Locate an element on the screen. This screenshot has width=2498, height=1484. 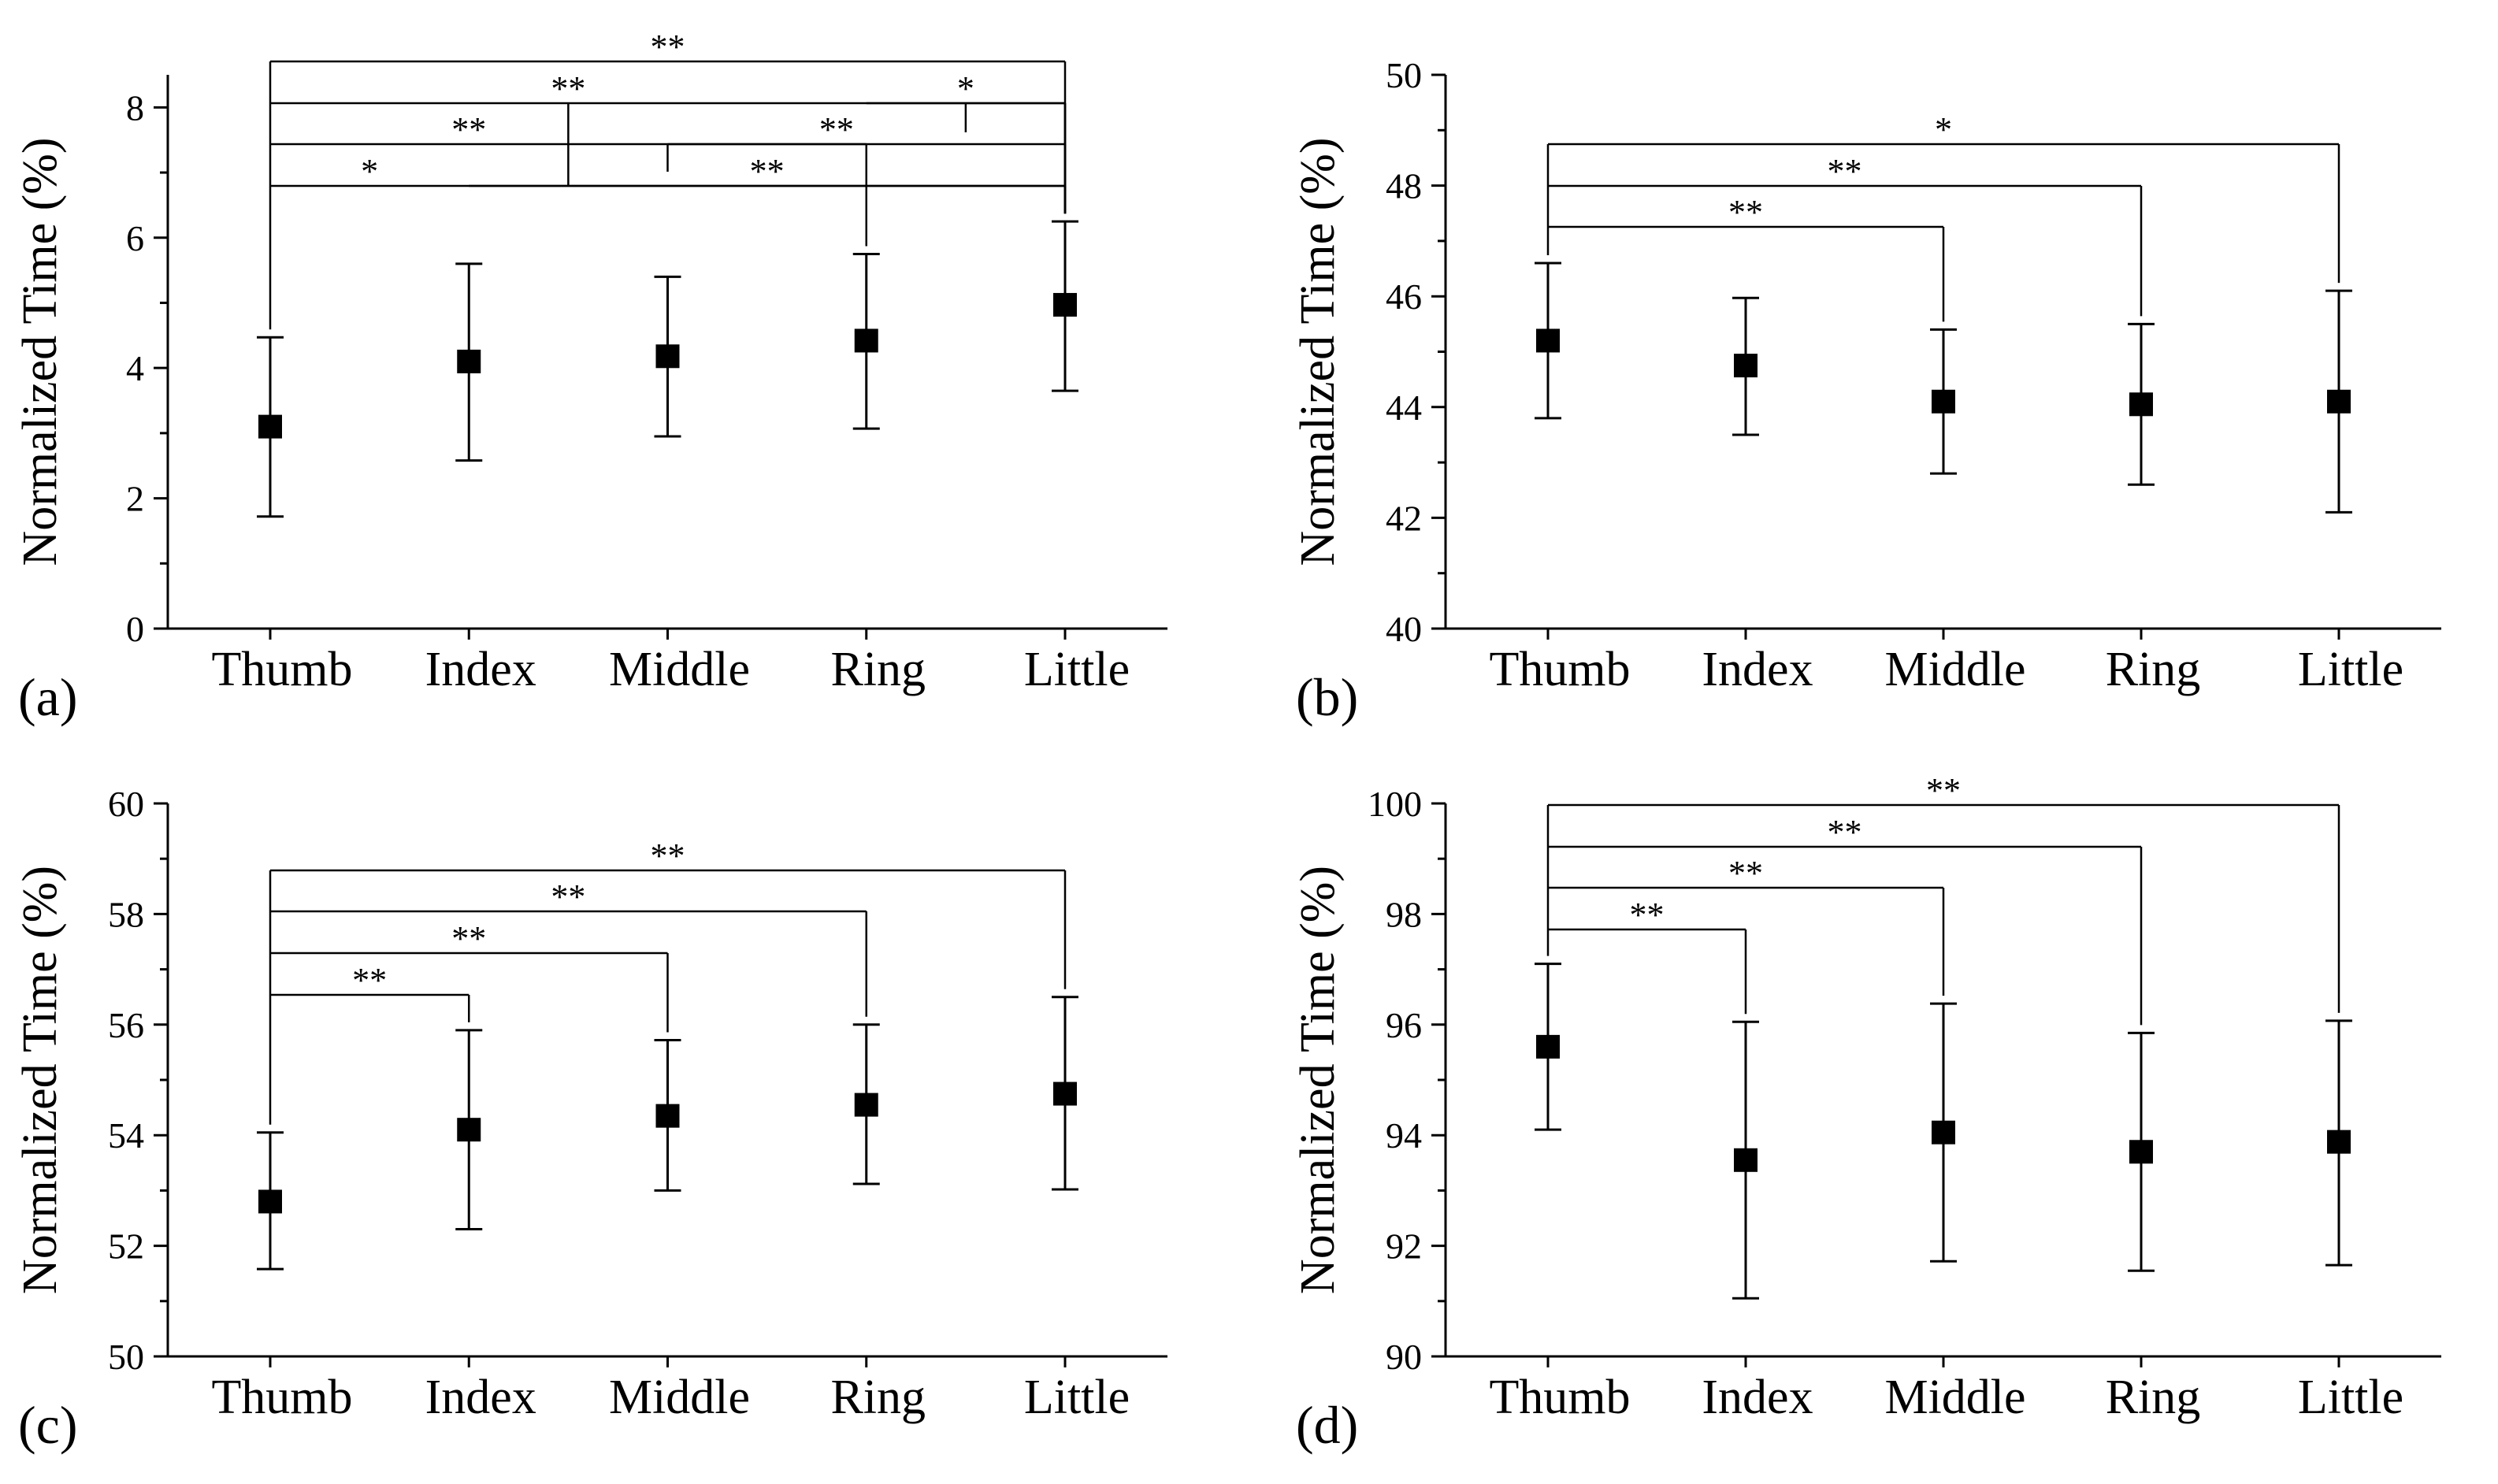
y-tick-label: 92 is located at coordinates (1404, 1247).